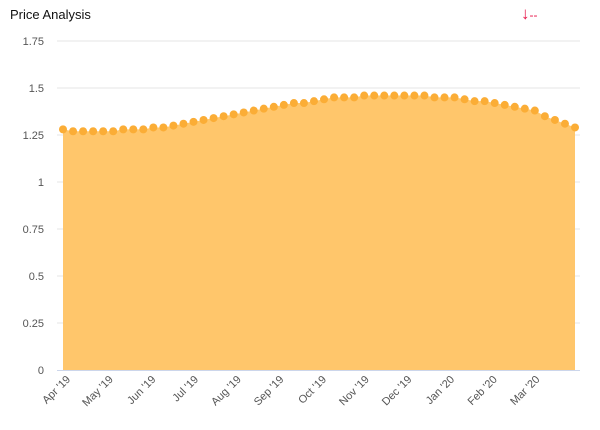  What do you see at coordinates (33, 230) in the screenshot?
I see `y-tick-label: 0.75` at bounding box center [33, 230].